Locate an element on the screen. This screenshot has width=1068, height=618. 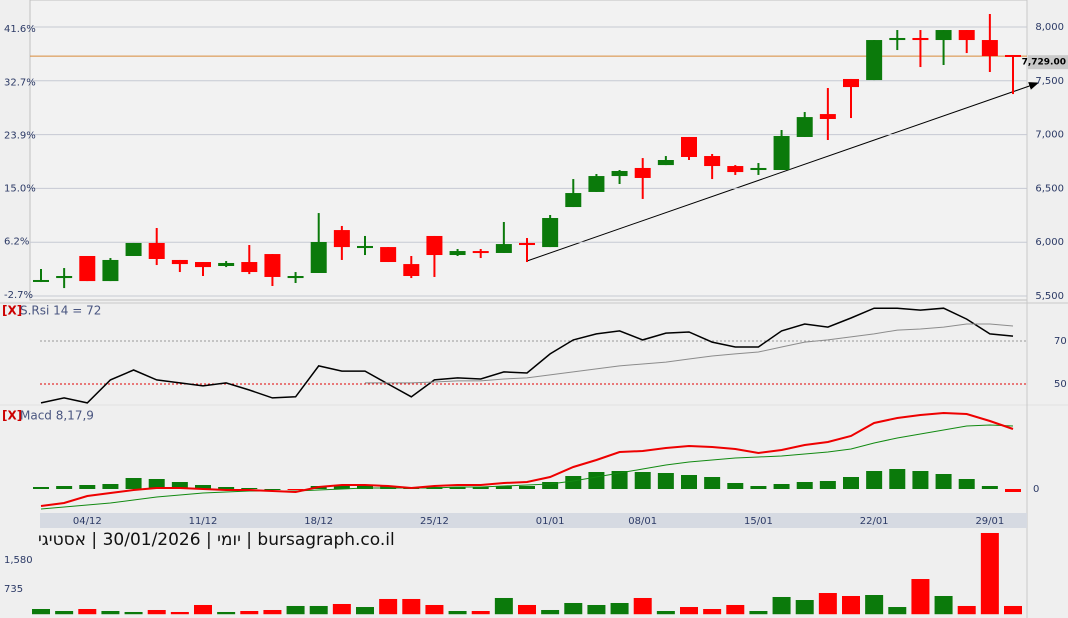
last-price-label: 7,729.00 is located at coordinates (1044, 63).